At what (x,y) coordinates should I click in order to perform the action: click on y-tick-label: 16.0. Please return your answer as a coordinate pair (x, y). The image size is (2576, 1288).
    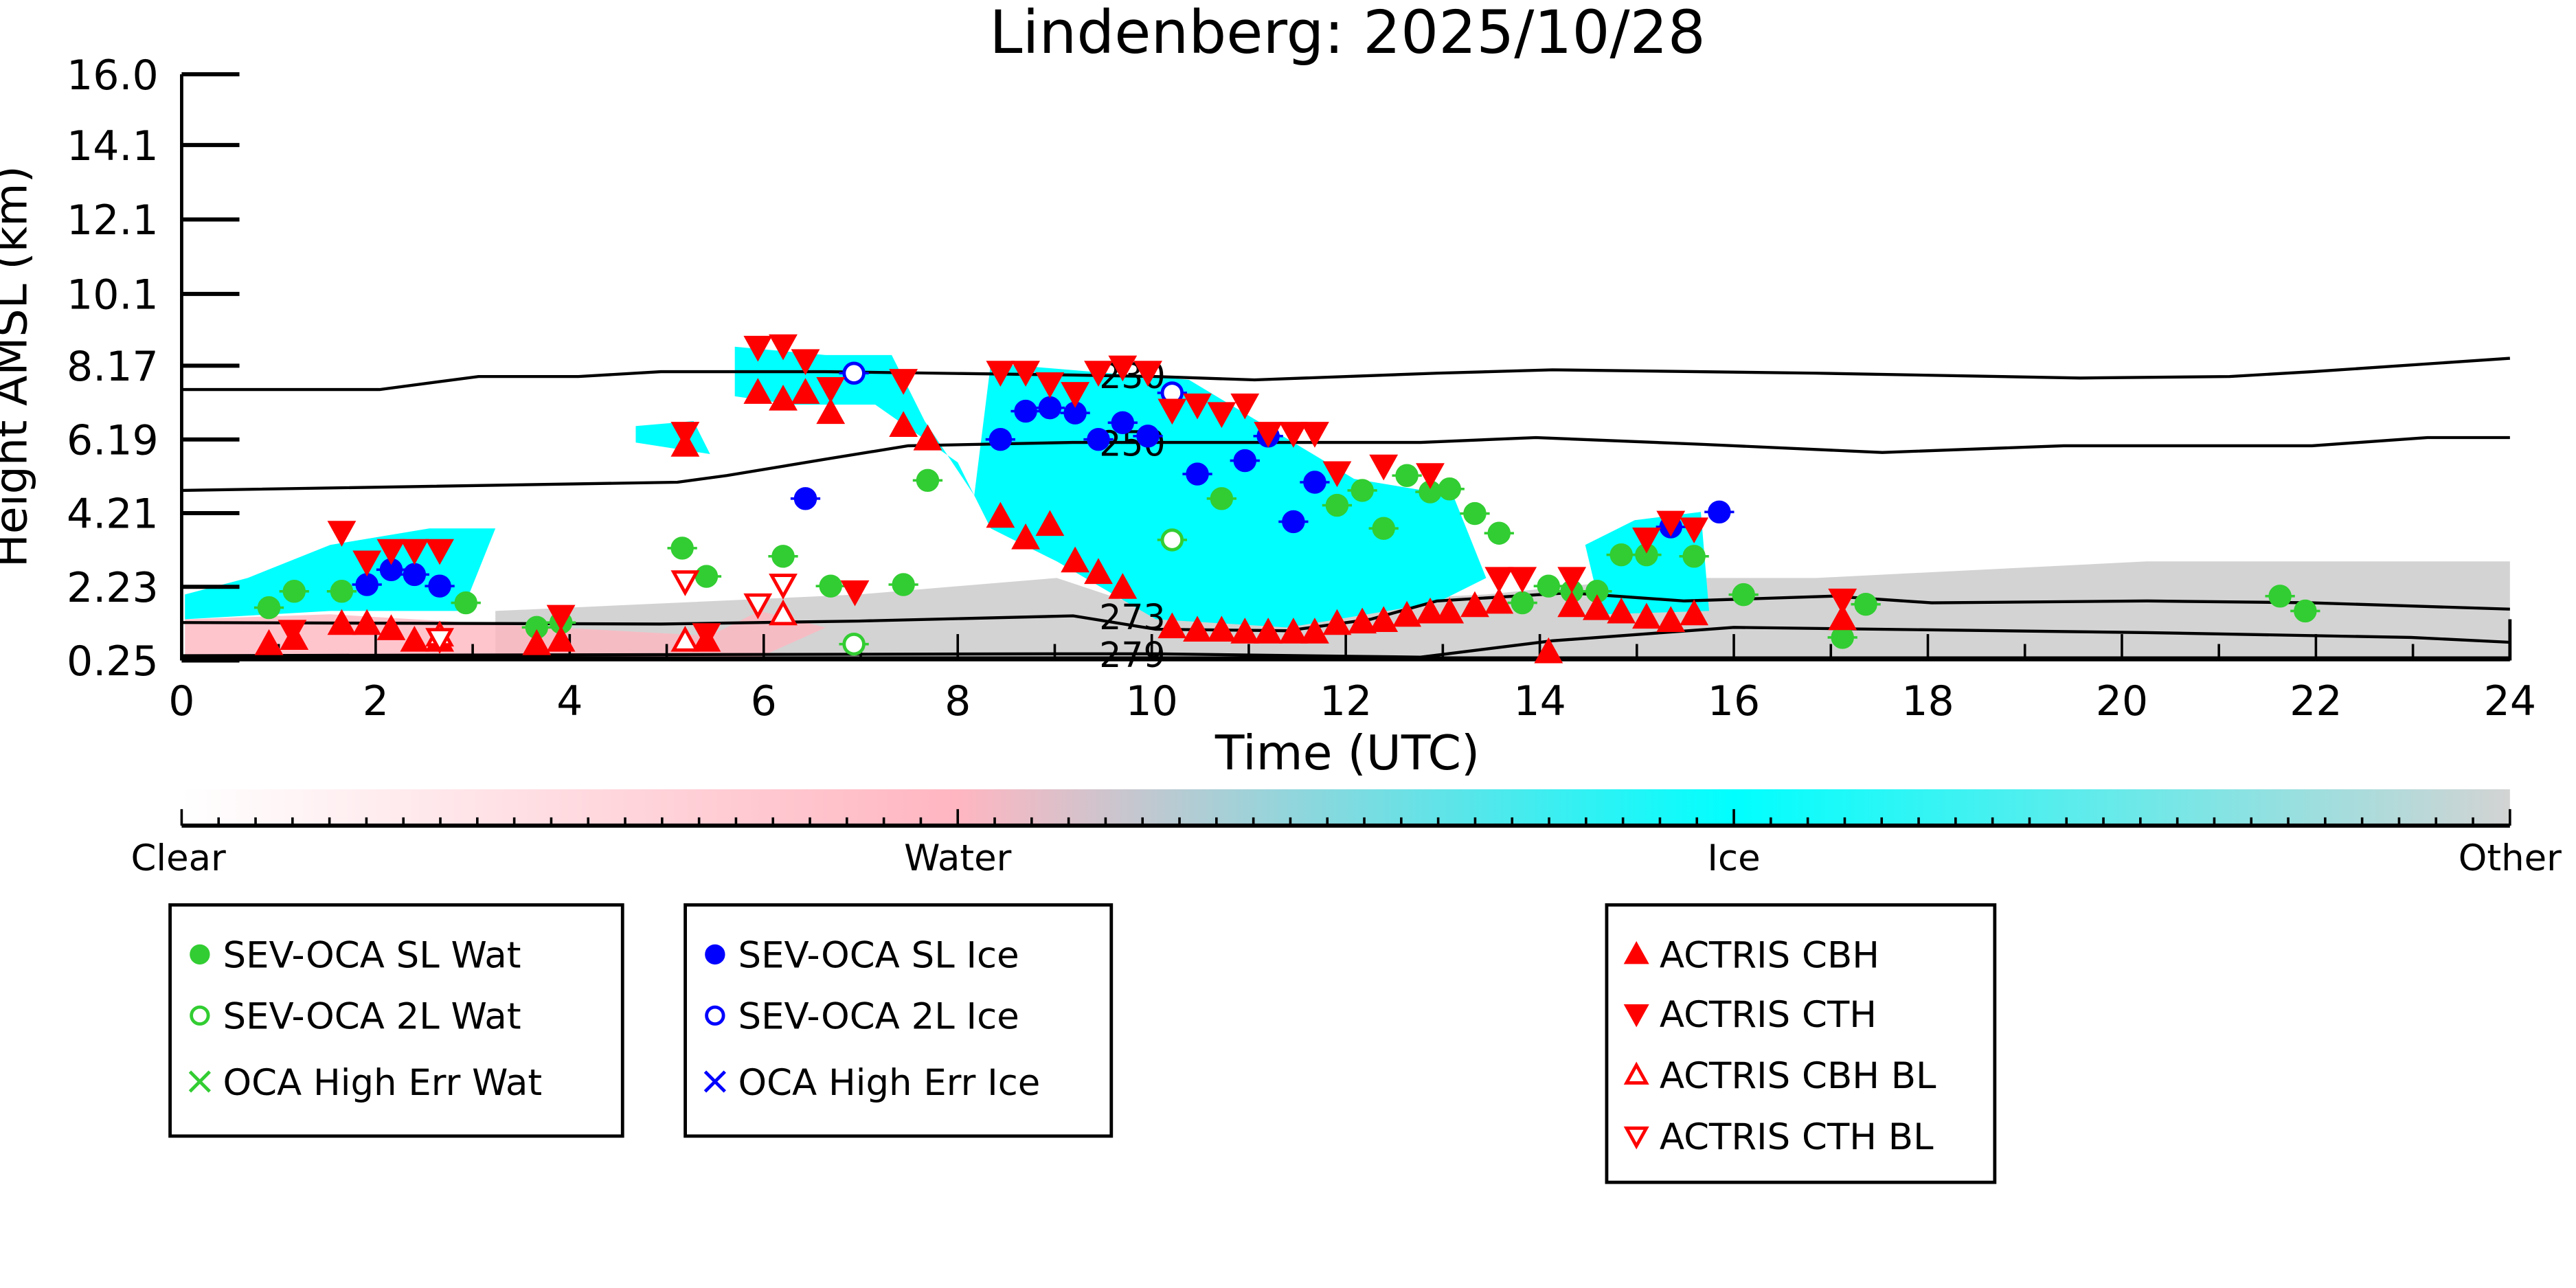
    Looking at the image, I should click on (113, 76).